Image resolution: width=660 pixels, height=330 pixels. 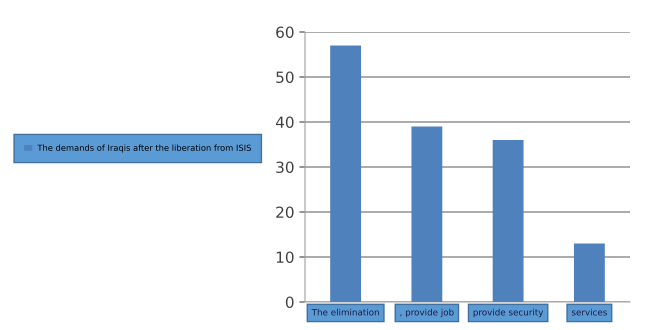 What do you see at coordinates (427, 313) in the screenshot?
I see `x-tick-label: , provide job` at bounding box center [427, 313].